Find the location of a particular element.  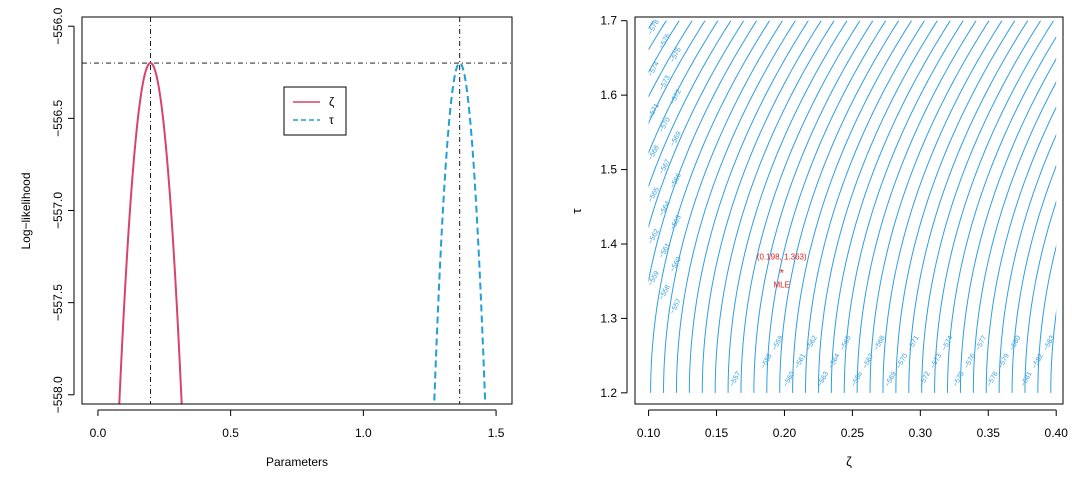

left-x-axis-title: Parameters is located at coordinates (297, 462).